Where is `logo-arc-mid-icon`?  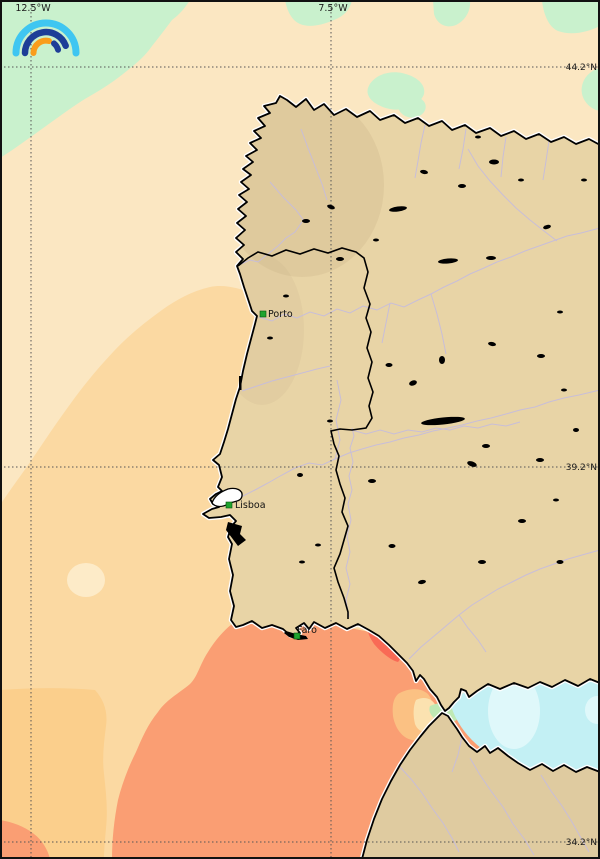
logo-arc-mid-icon is located at coordinates (45, 42).